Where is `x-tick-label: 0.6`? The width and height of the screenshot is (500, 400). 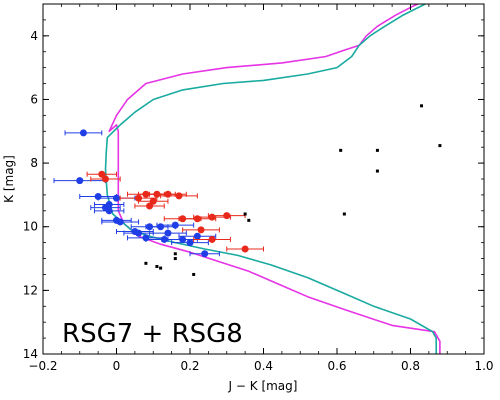 x-tick-label: 0.6 is located at coordinates (336, 366).